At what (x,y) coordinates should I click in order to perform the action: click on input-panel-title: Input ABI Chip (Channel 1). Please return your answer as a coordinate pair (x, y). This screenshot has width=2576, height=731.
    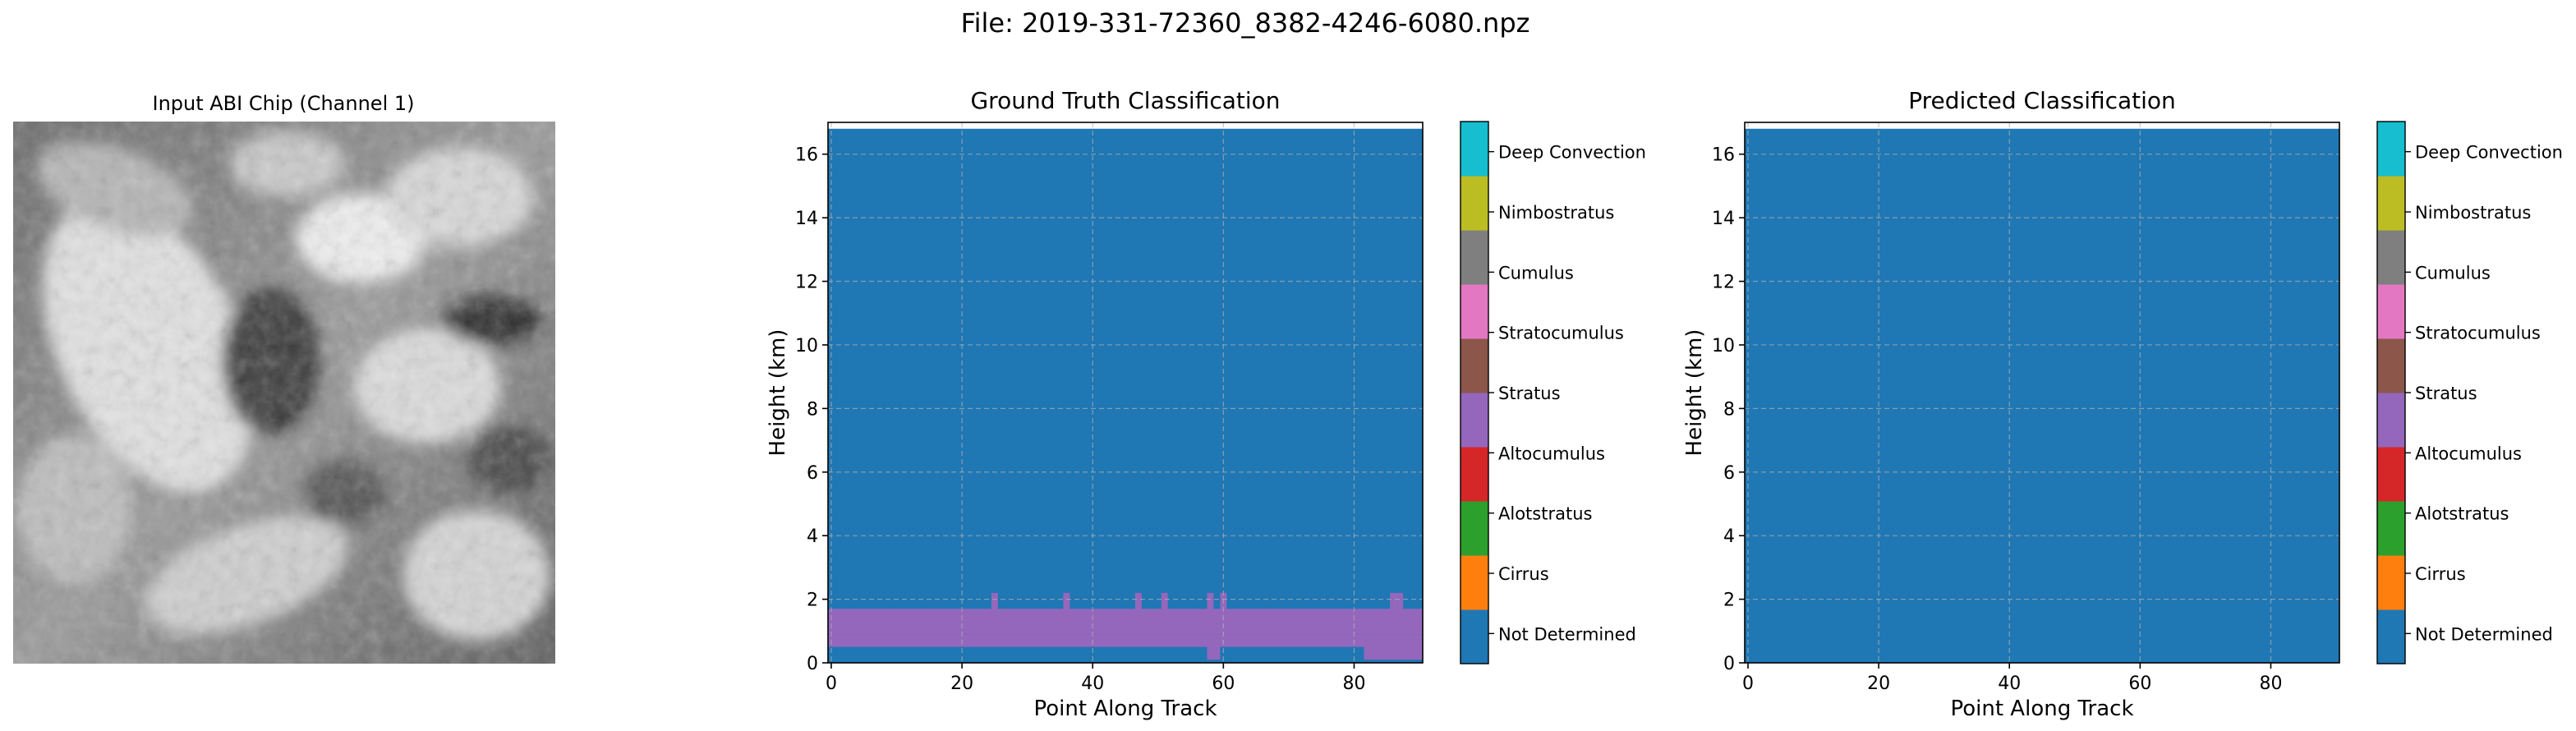
    Looking at the image, I should click on (283, 103).